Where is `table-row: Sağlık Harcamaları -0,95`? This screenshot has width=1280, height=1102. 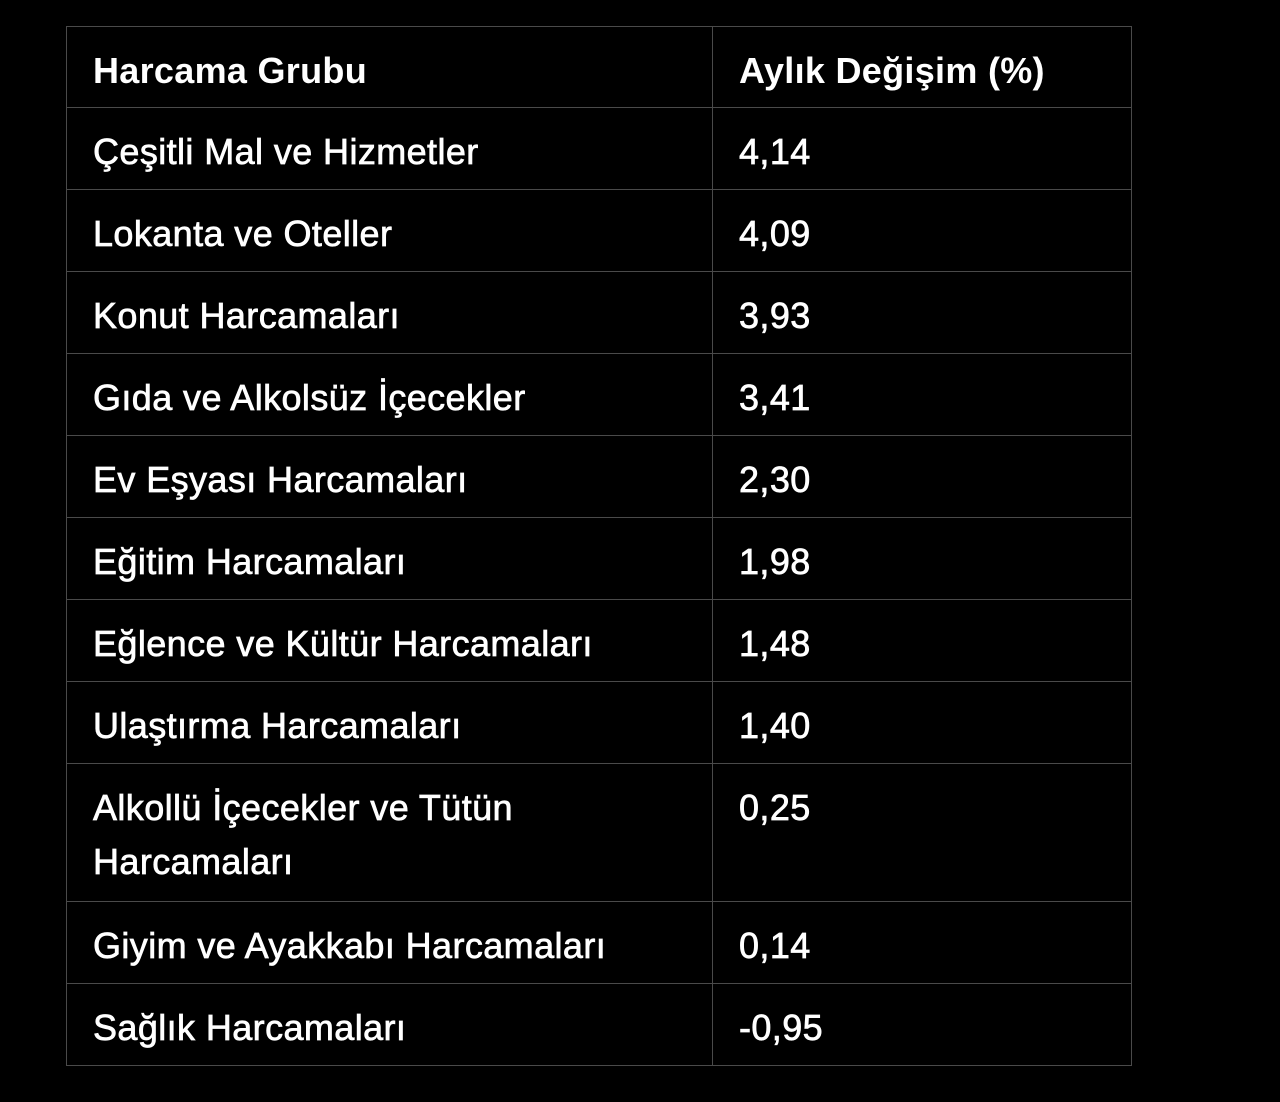
table-row: Sağlık Harcamaları -0,95 is located at coordinates (599, 1024).